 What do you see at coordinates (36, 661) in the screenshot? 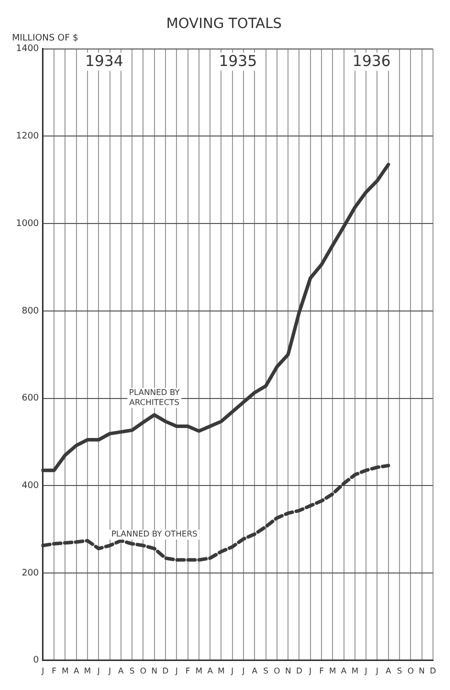
I see `y-tick-label: 0` at bounding box center [36, 661].